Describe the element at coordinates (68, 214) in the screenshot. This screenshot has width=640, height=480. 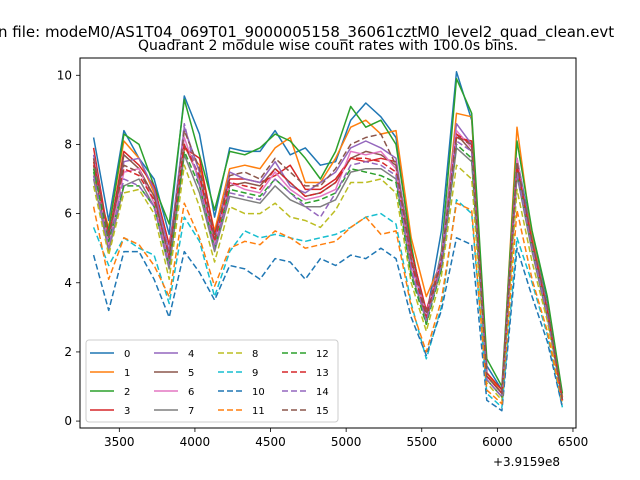
I see `y-tick-label: 6` at that location.